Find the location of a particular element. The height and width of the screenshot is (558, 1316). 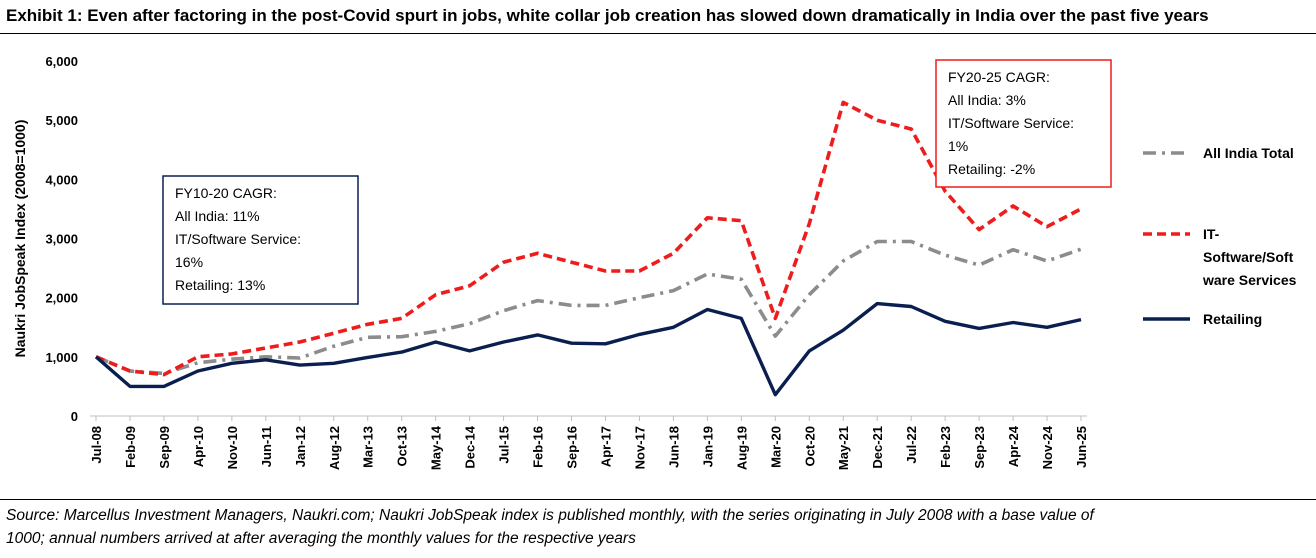

x-tick-label: Apr-10 is located at coordinates (198, 446).